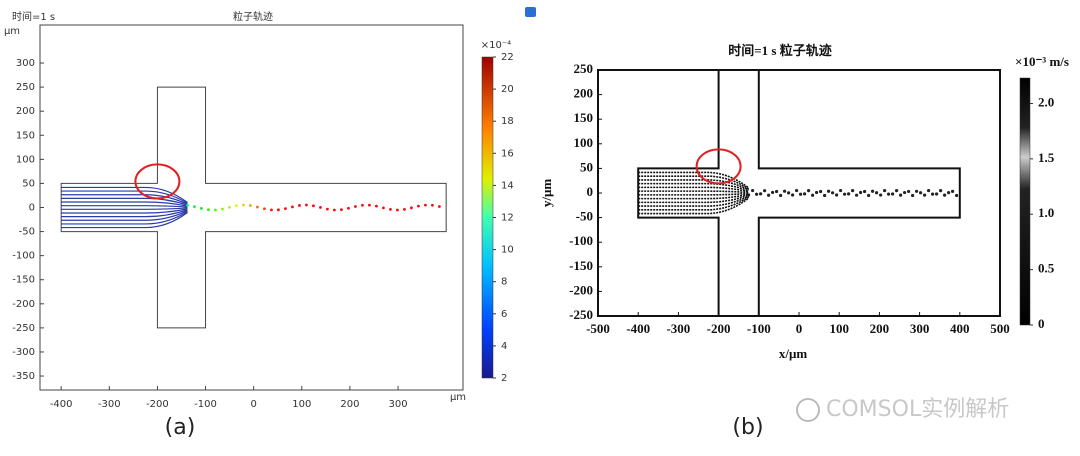 The width and height of the screenshot is (1080, 456). Describe the element at coordinates (1046, 212) in the screenshot. I see `colorbar-tick-label: 1.0` at that location.